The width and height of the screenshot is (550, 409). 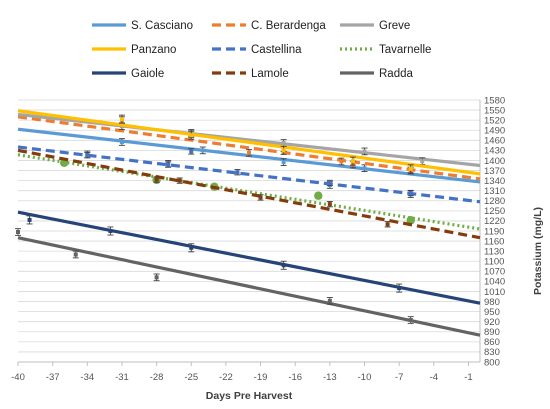 What do you see at coordinates (494, 251) in the screenshot?
I see `y-tick-label: 1130` at bounding box center [494, 251].